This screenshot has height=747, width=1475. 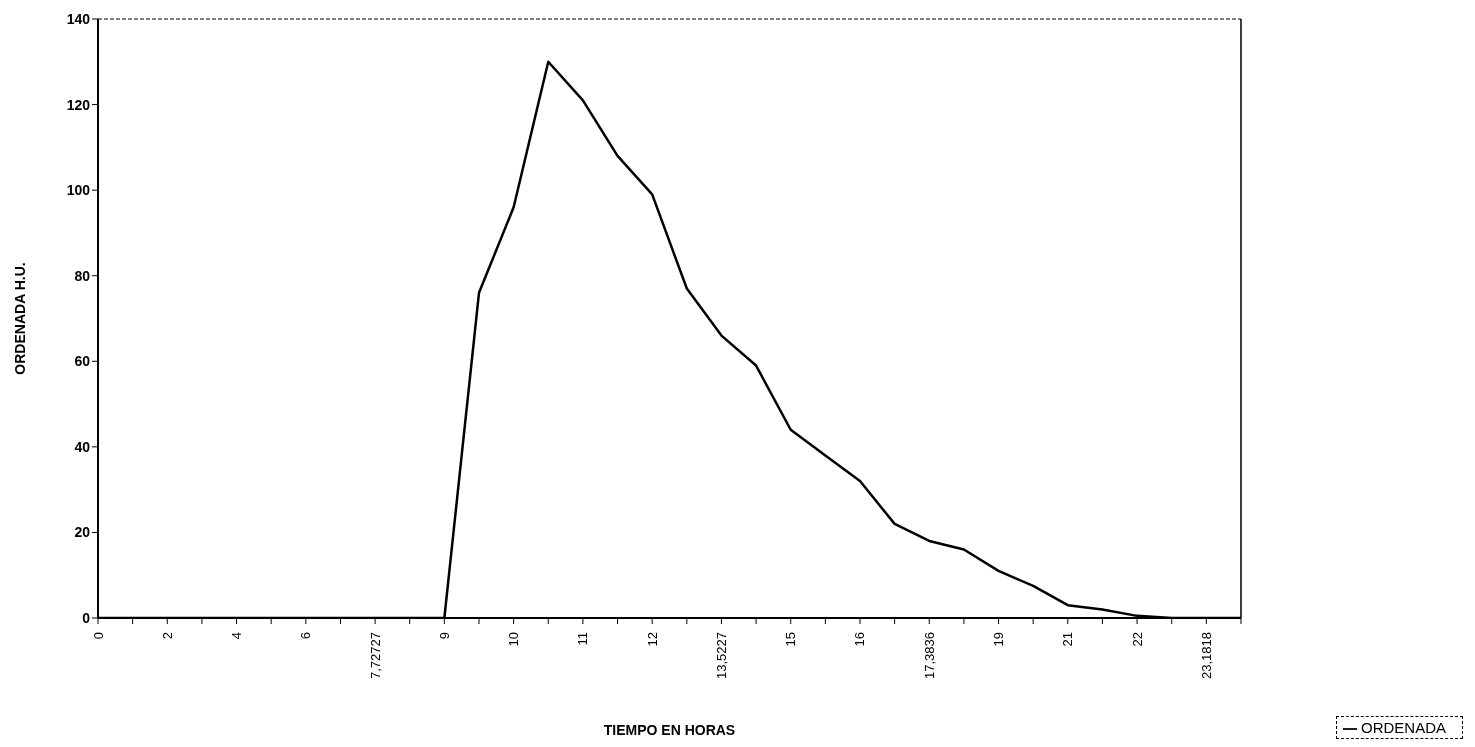 I want to click on x-tick-label: 23,1818, so click(x=1206, y=655).